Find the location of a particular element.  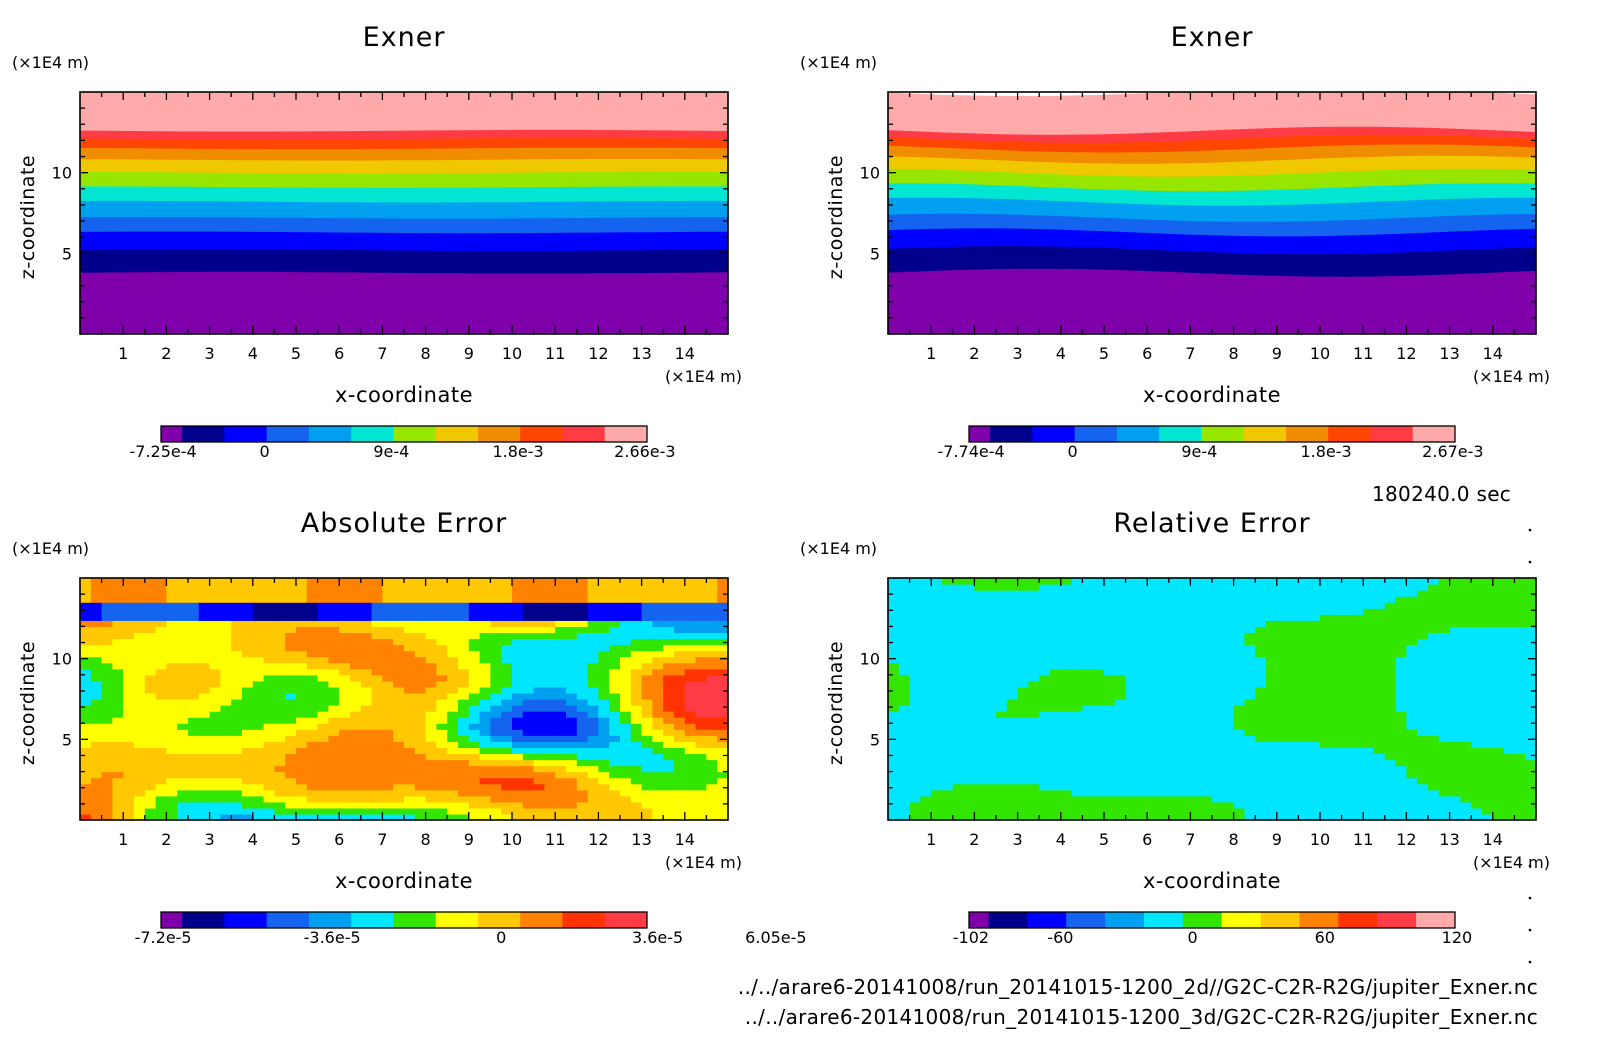

colorbar: -7.25e-4 0 9e-4 1.8e-3 2.66e-3 is located at coordinates (403, 443).